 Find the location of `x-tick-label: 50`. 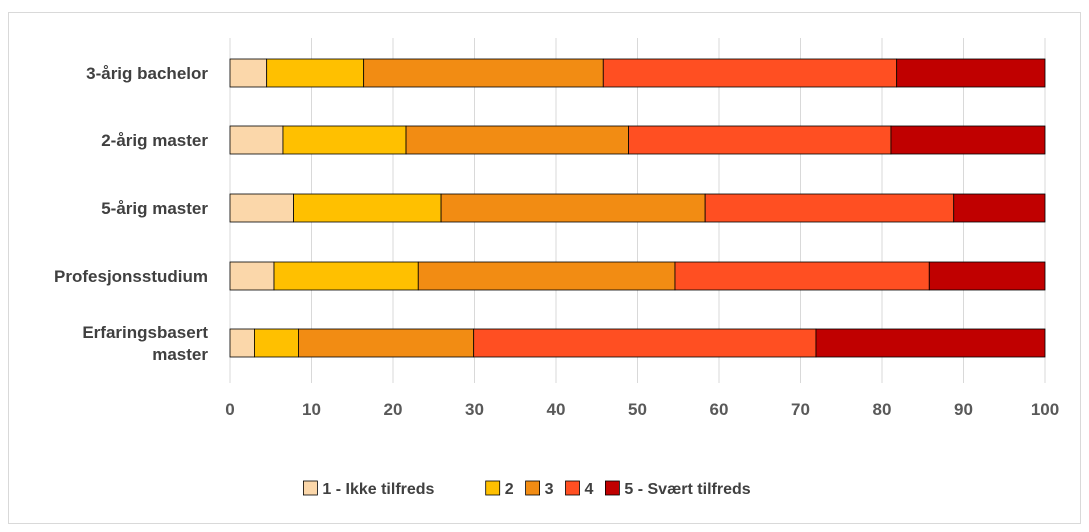

x-tick-label: 50 is located at coordinates (637, 409).